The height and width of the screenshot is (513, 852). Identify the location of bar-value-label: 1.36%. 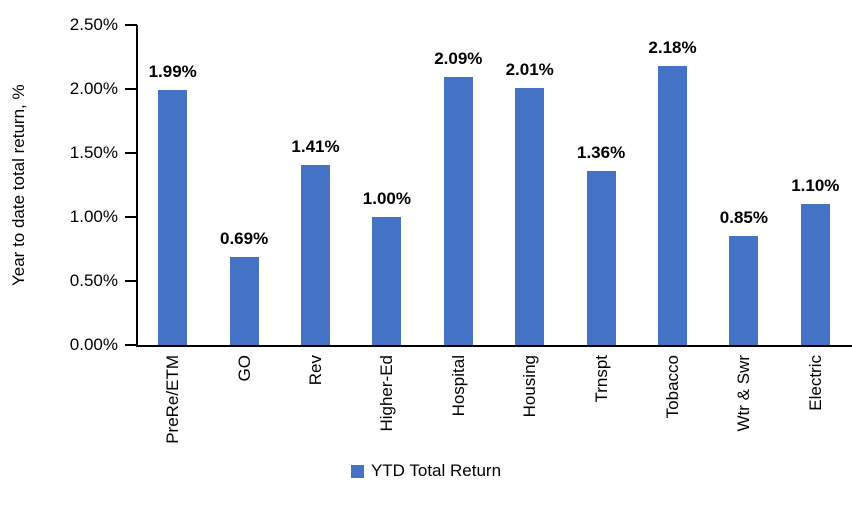
(601, 152).